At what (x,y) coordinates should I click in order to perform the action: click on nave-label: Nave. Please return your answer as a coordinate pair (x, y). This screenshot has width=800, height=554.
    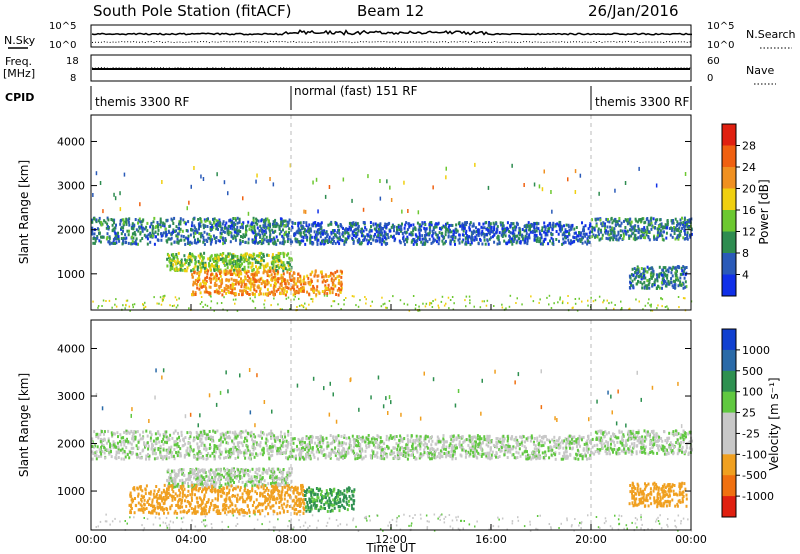
    Looking at the image, I should click on (760, 70).